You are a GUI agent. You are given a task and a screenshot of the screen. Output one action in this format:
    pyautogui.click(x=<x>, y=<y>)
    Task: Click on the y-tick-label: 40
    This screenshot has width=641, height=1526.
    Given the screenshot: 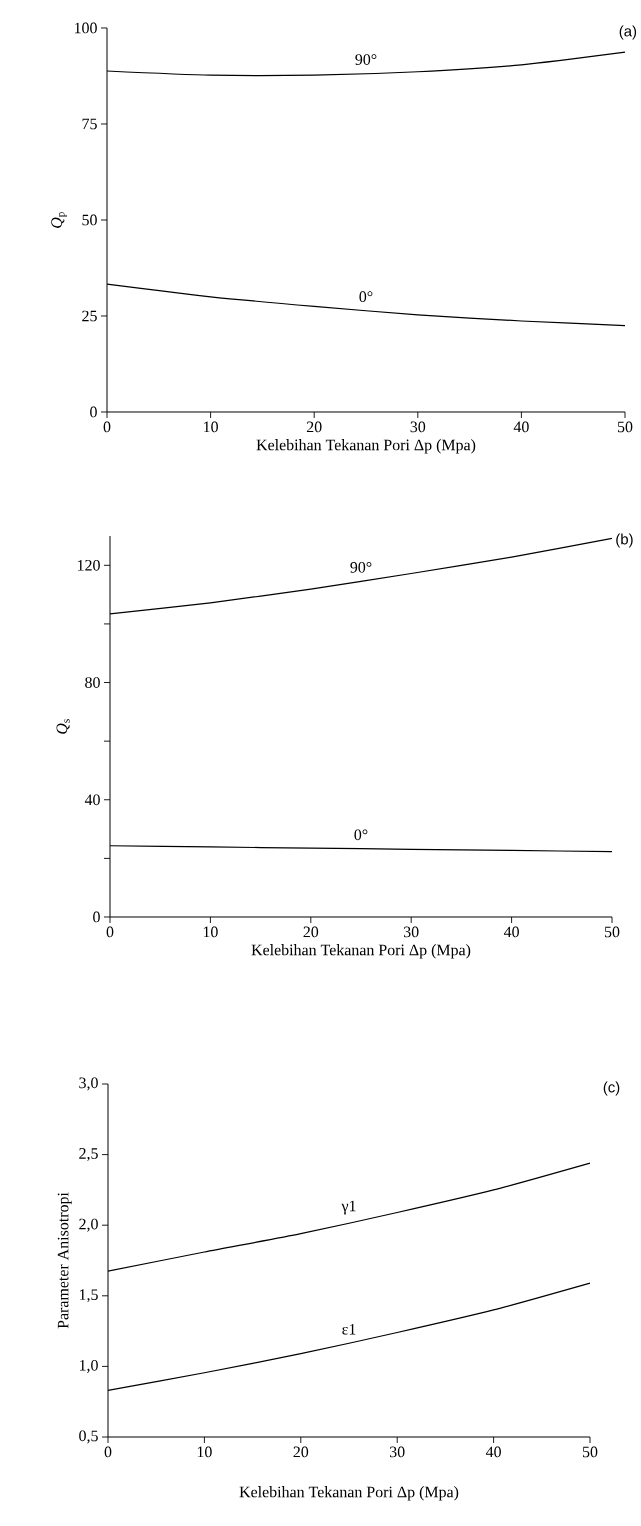 What is the action you would take?
    pyautogui.click(x=92, y=800)
    